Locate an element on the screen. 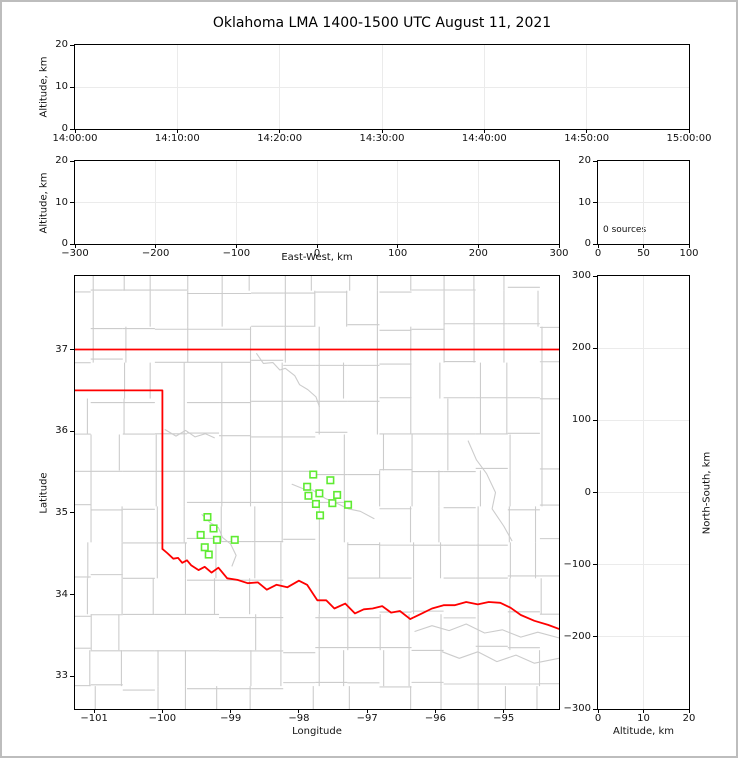 The height and width of the screenshot is (758, 738). ns-panel-ylabel: North-South, km is located at coordinates (707, 492).